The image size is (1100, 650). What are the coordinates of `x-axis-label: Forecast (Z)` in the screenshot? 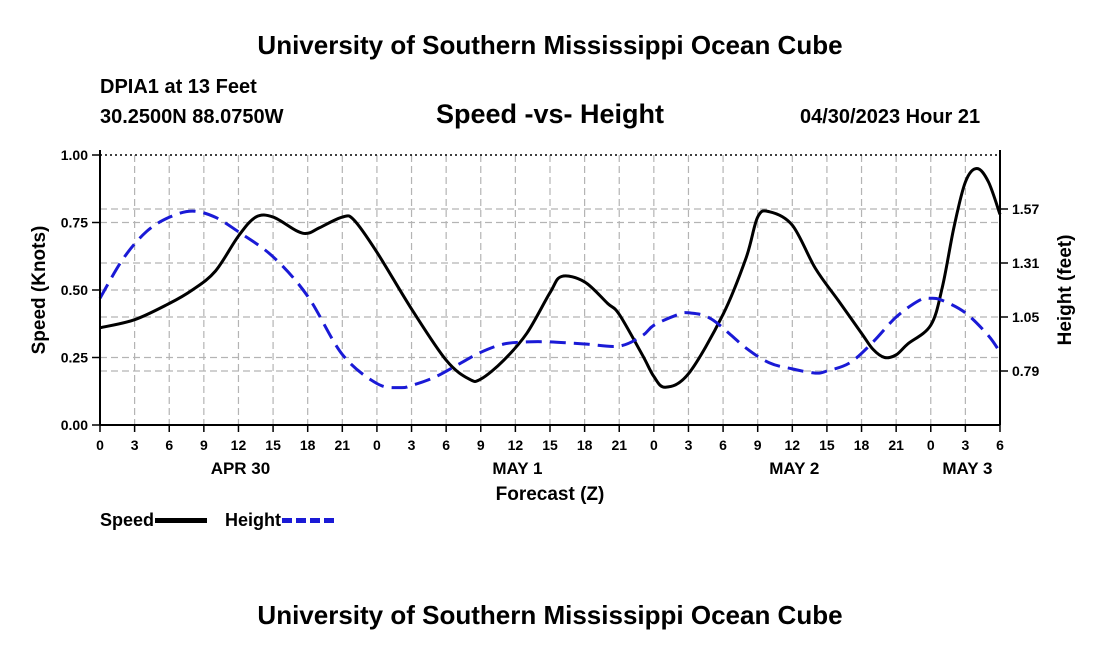 It's located at (550, 494).